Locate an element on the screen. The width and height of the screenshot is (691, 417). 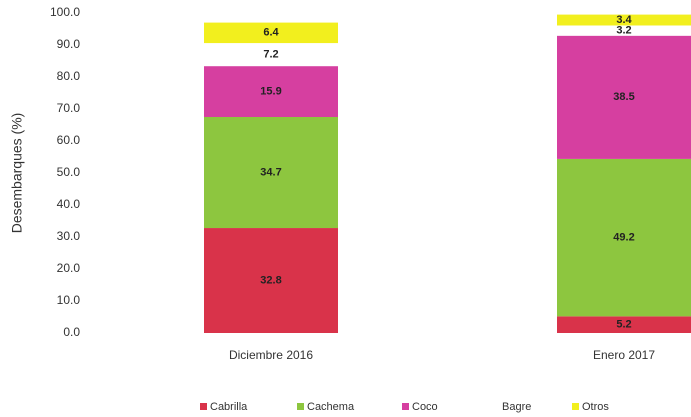
y-tick-label: 100.0 is located at coordinates (65, 12).